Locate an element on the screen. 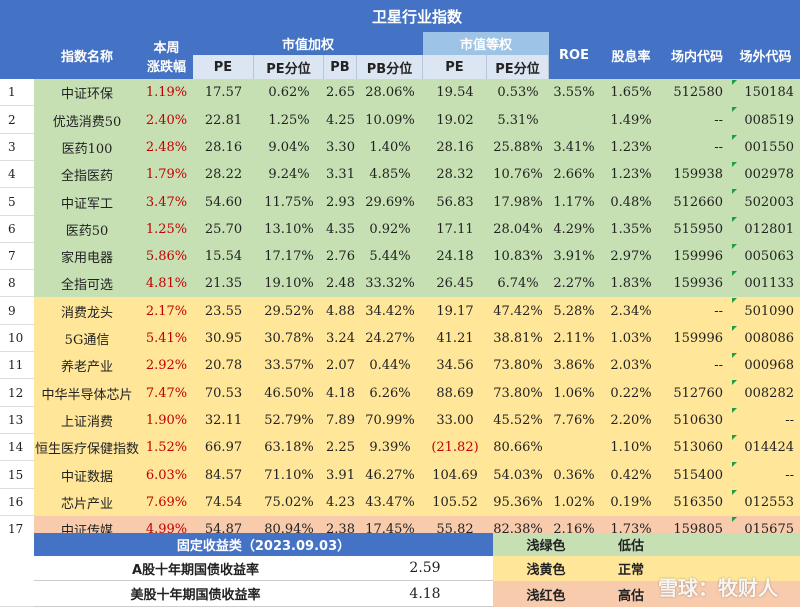 The width and height of the screenshot is (800, 607). pb-value: 4.18 is located at coordinates (340, 393).